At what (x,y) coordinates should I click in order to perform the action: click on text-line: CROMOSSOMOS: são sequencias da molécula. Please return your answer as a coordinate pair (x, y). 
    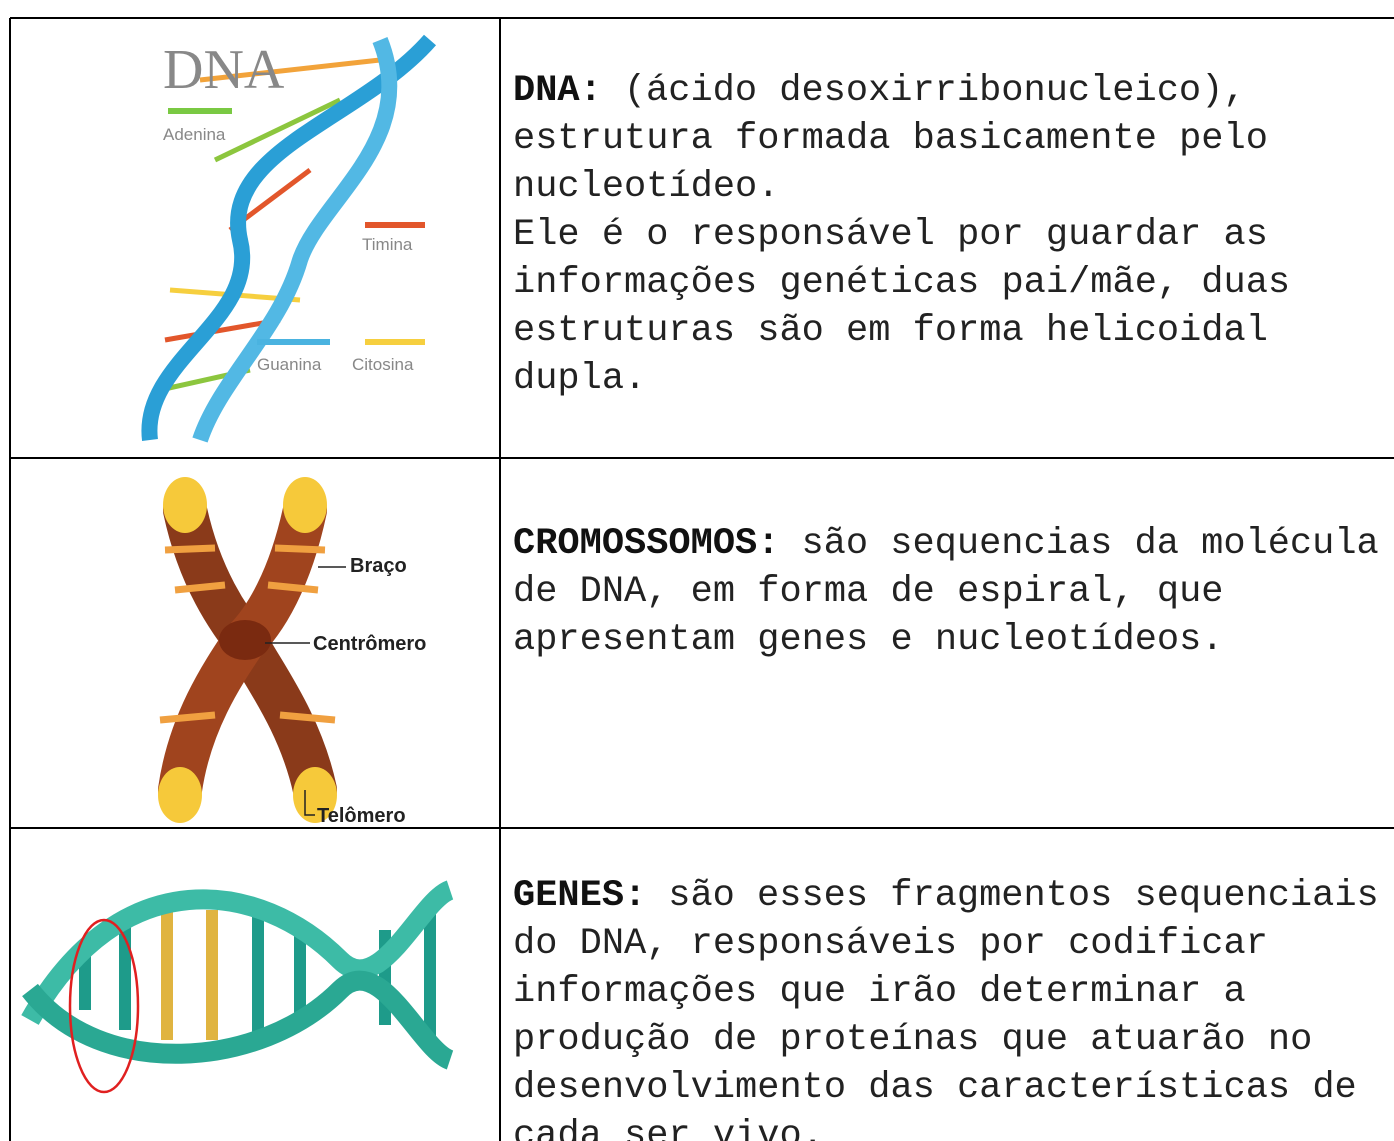
    Looking at the image, I should click on (946, 544).